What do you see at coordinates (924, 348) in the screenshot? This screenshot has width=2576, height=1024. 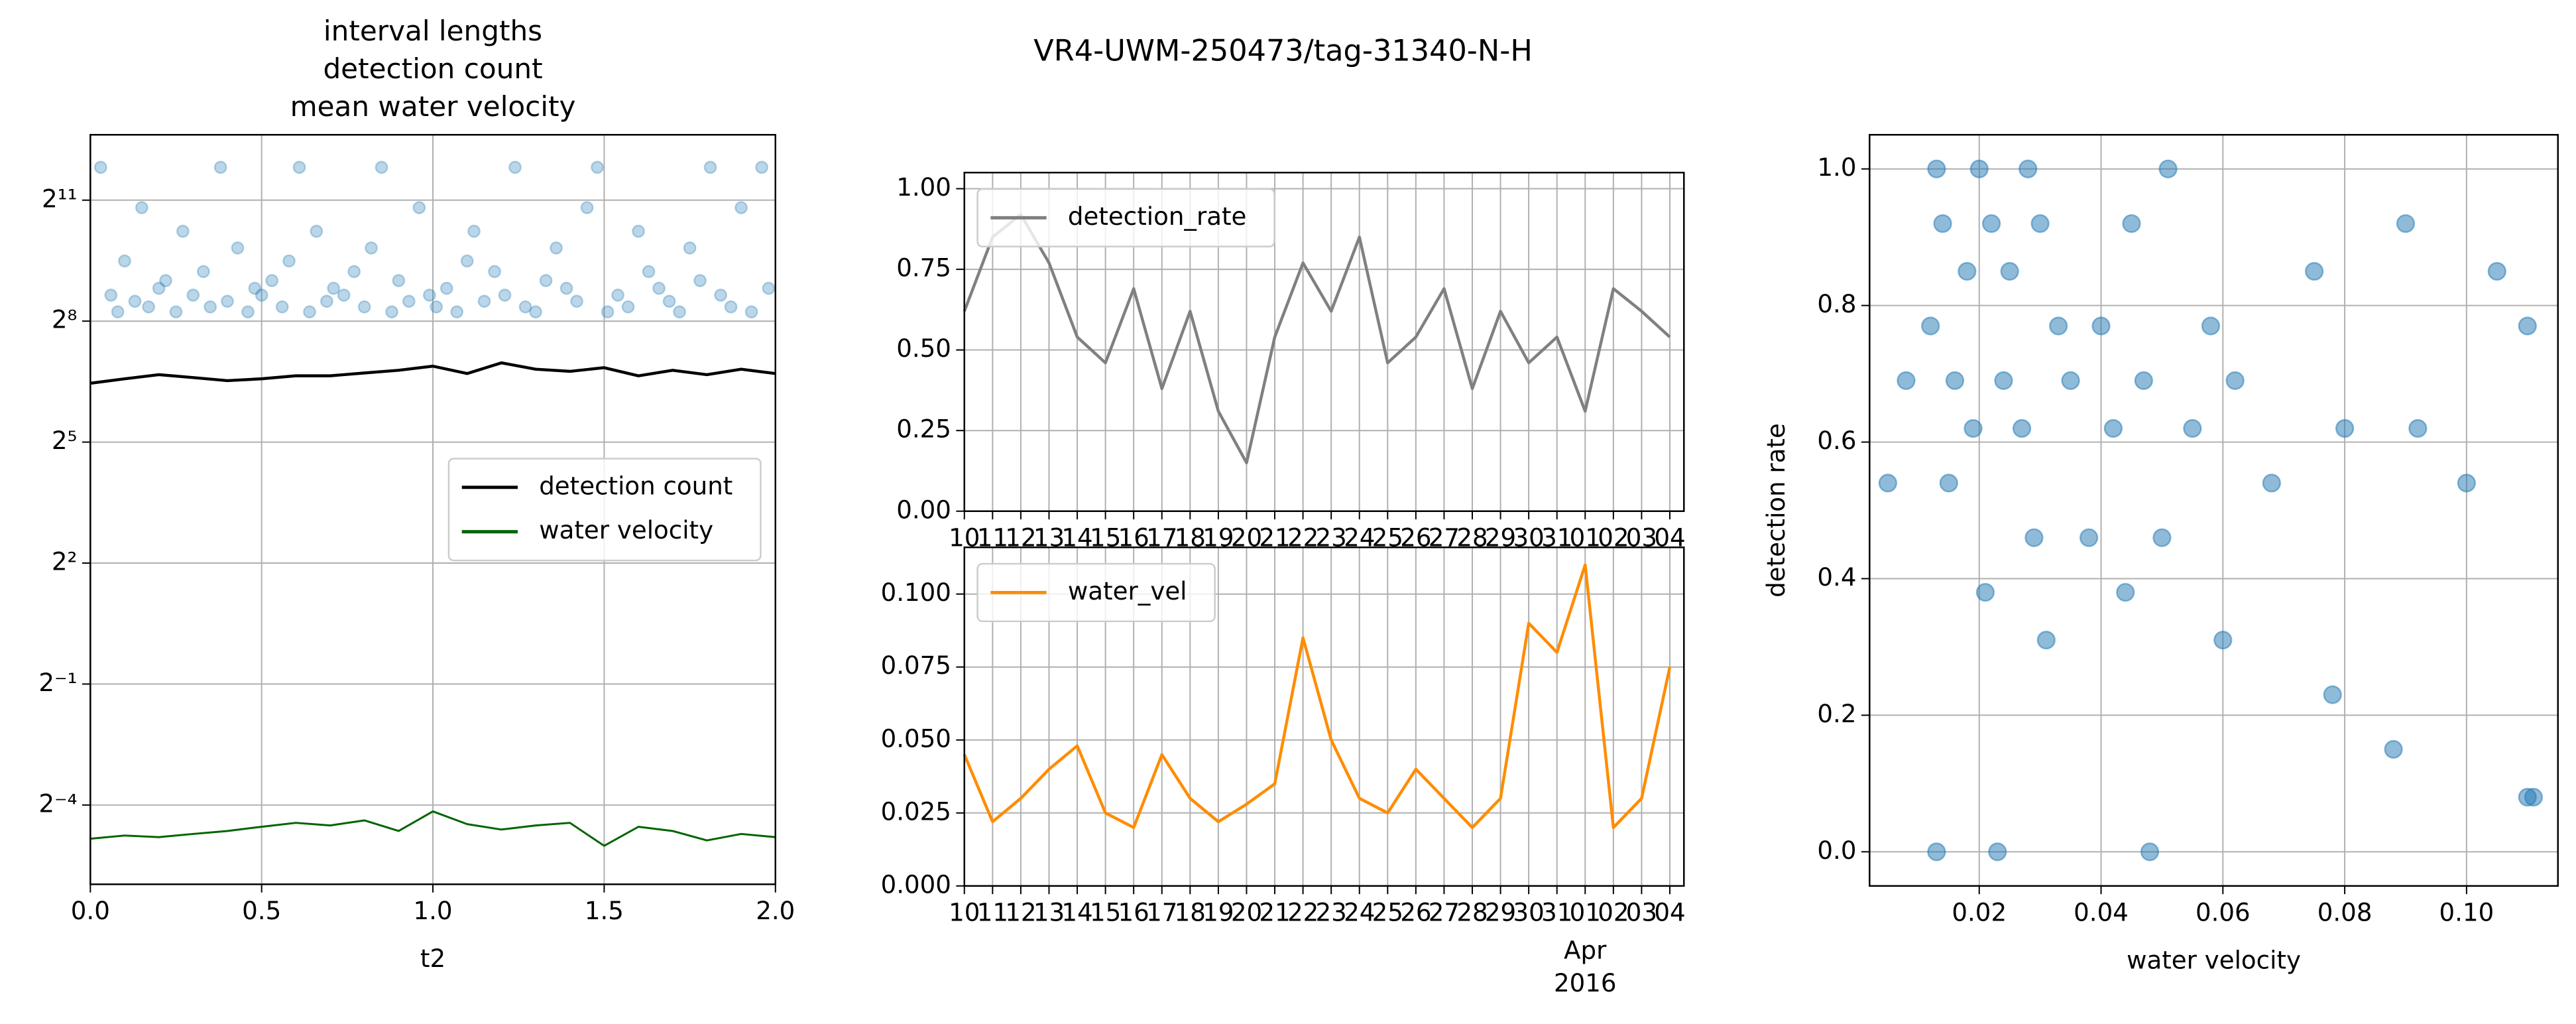 I see `y-tick-label: 0.50` at bounding box center [924, 348].